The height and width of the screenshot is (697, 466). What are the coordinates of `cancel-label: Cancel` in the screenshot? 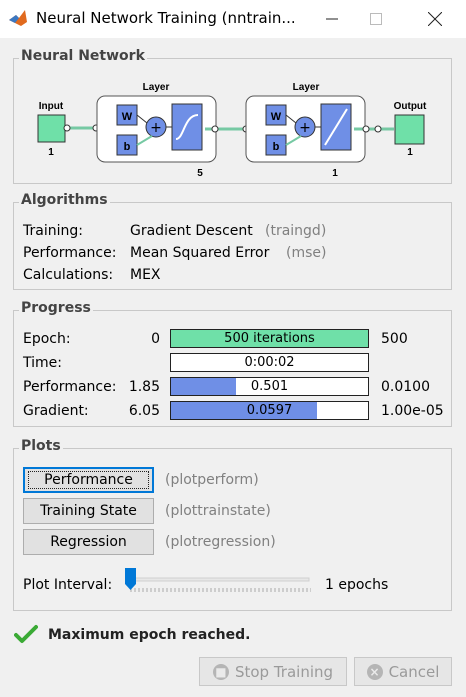 It's located at (414, 671).